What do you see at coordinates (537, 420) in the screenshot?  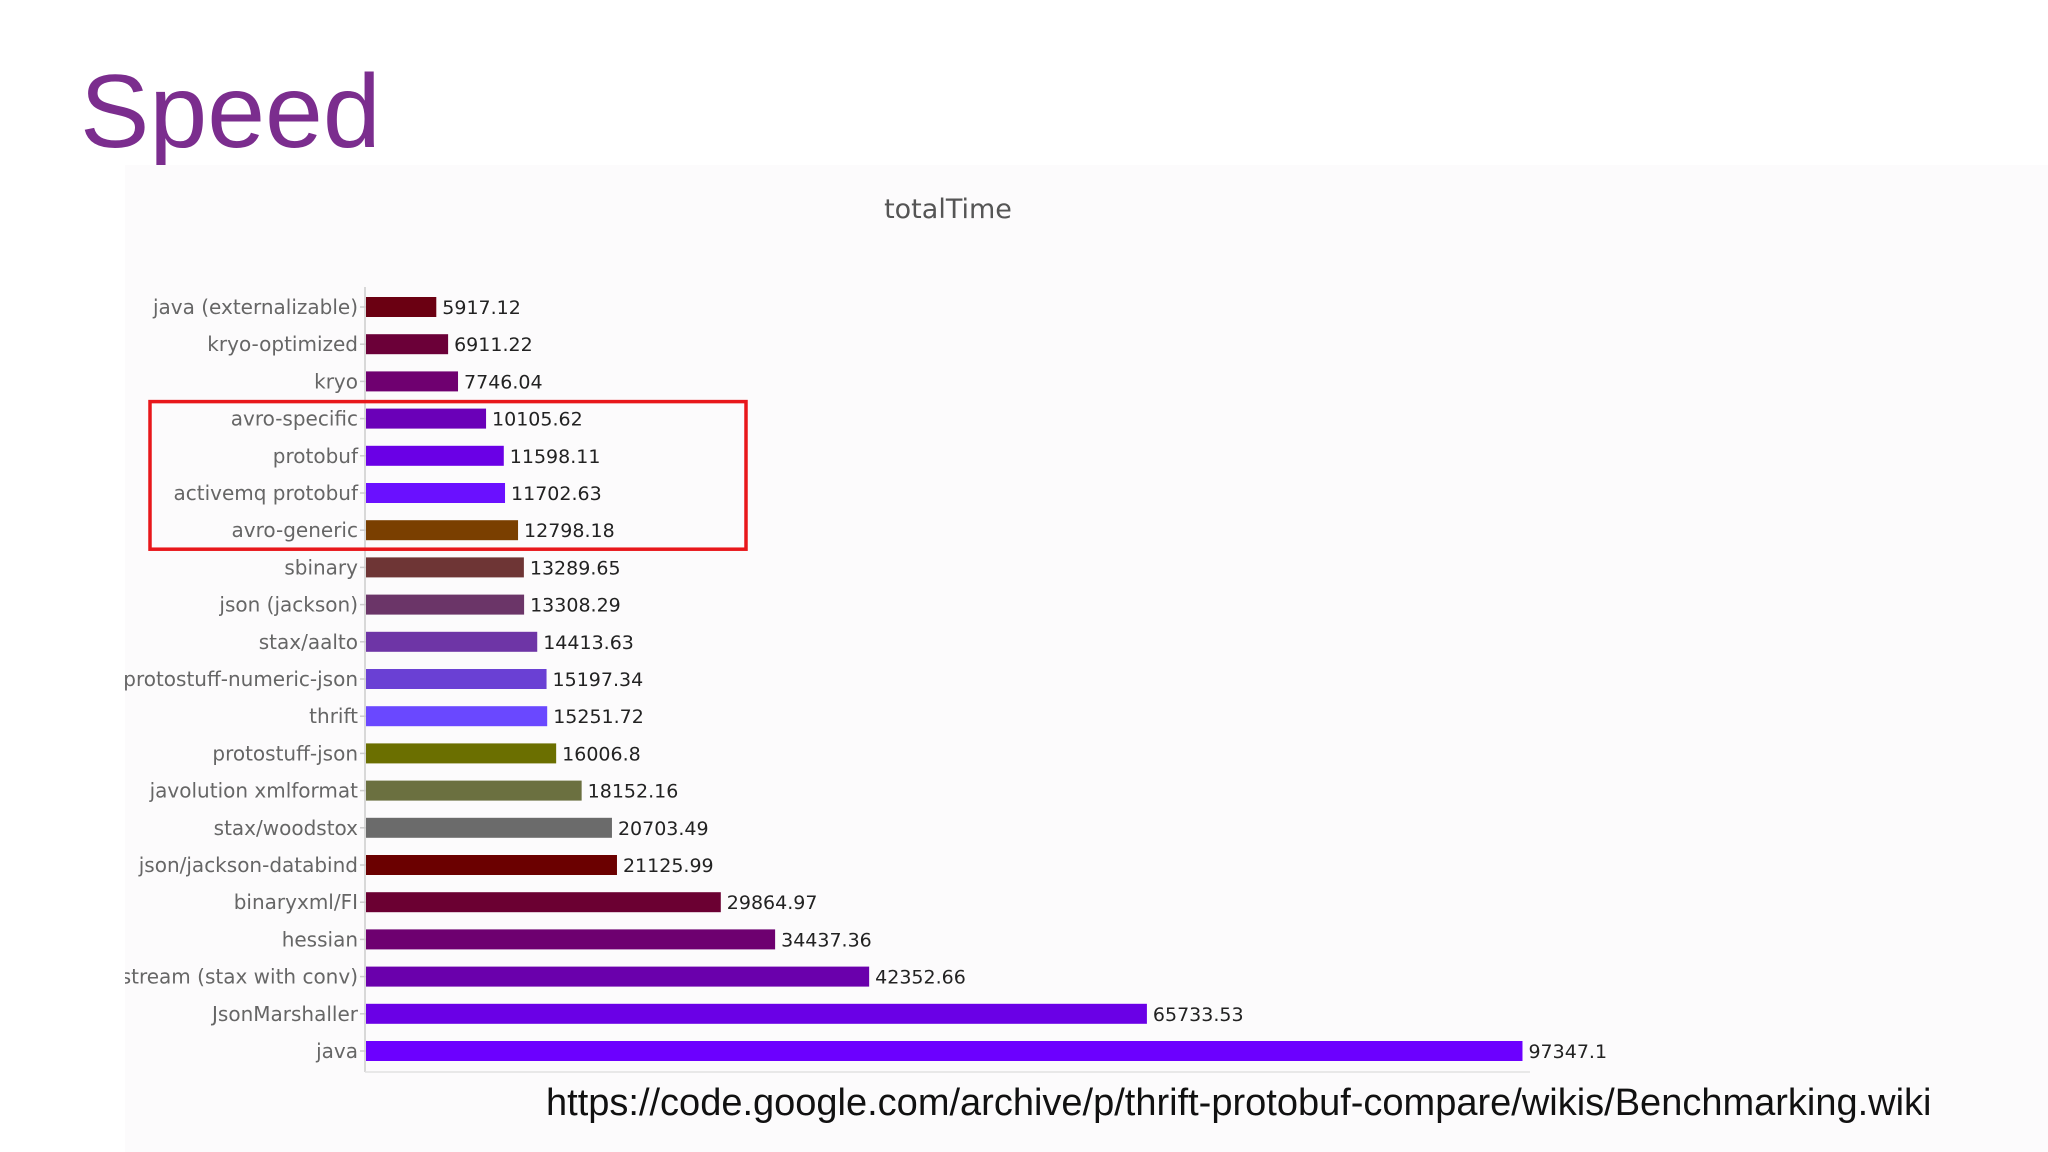 I see `value-label: 10105.62` at bounding box center [537, 420].